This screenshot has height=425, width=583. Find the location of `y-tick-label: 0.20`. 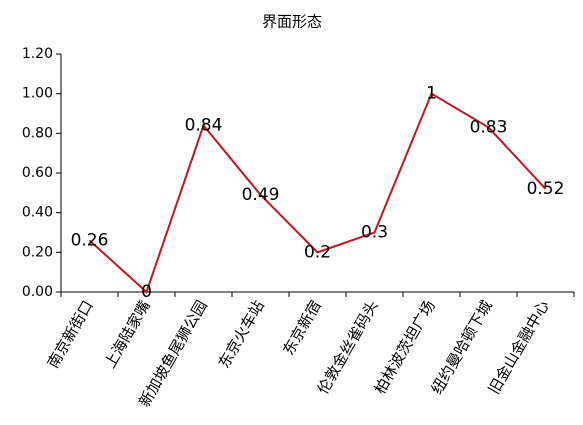

y-tick-label: 0.20 is located at coordinates (37, 252).